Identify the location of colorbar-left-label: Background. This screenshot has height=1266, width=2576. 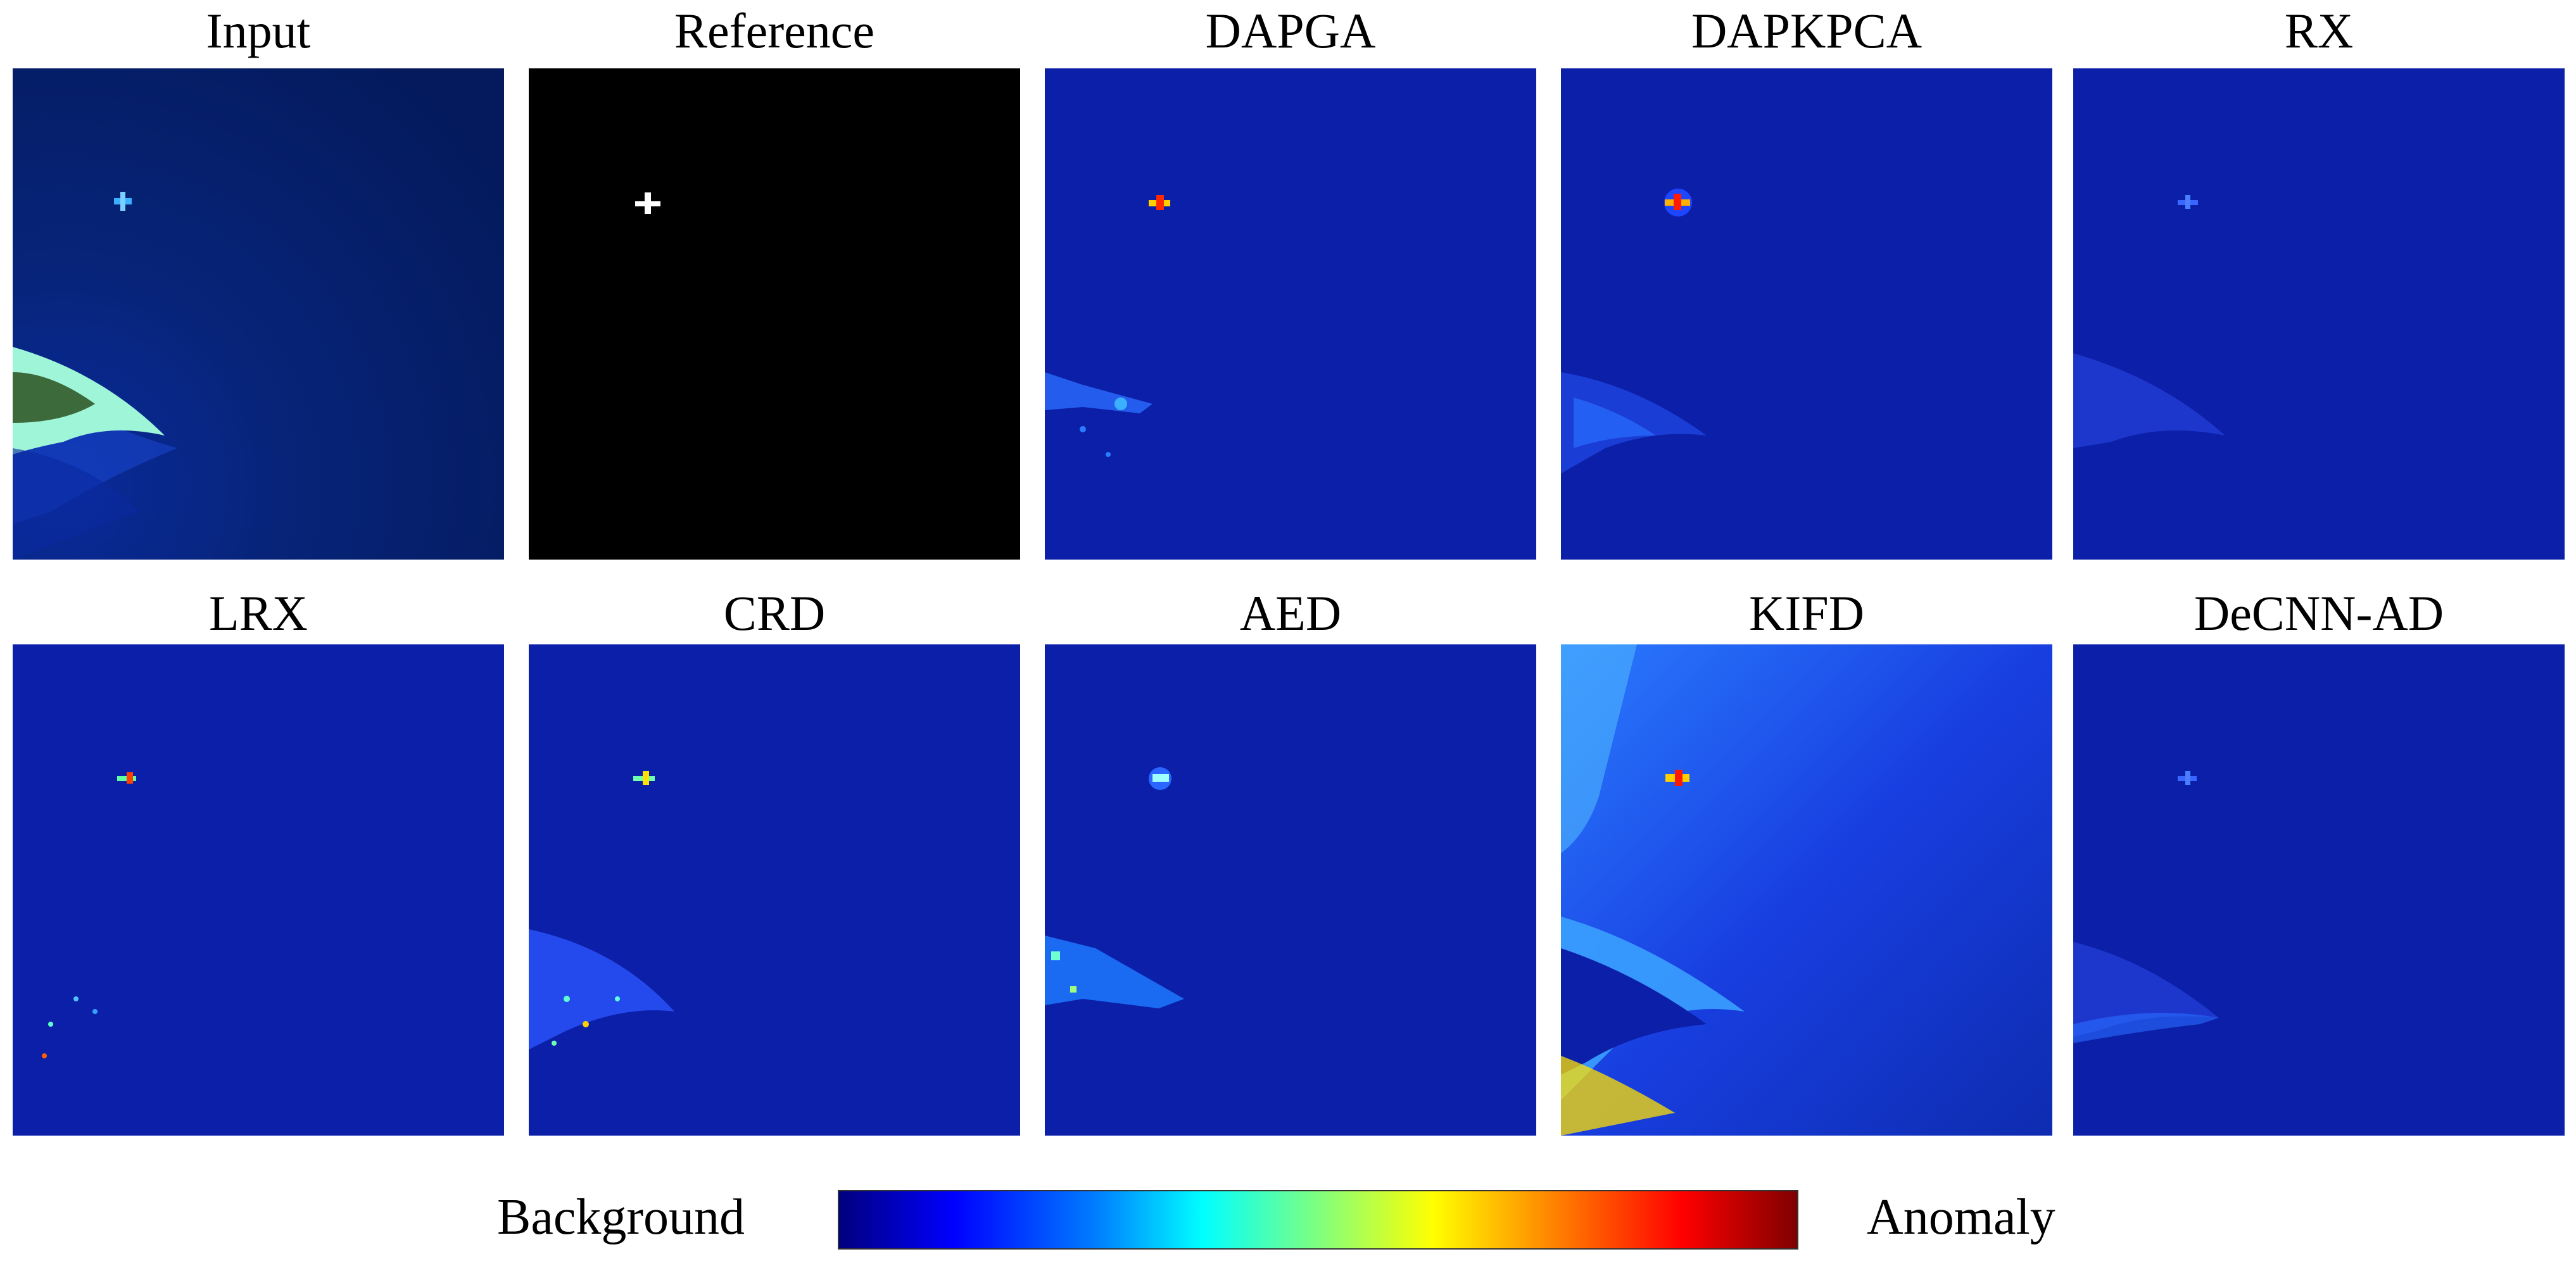
(621, 1217).